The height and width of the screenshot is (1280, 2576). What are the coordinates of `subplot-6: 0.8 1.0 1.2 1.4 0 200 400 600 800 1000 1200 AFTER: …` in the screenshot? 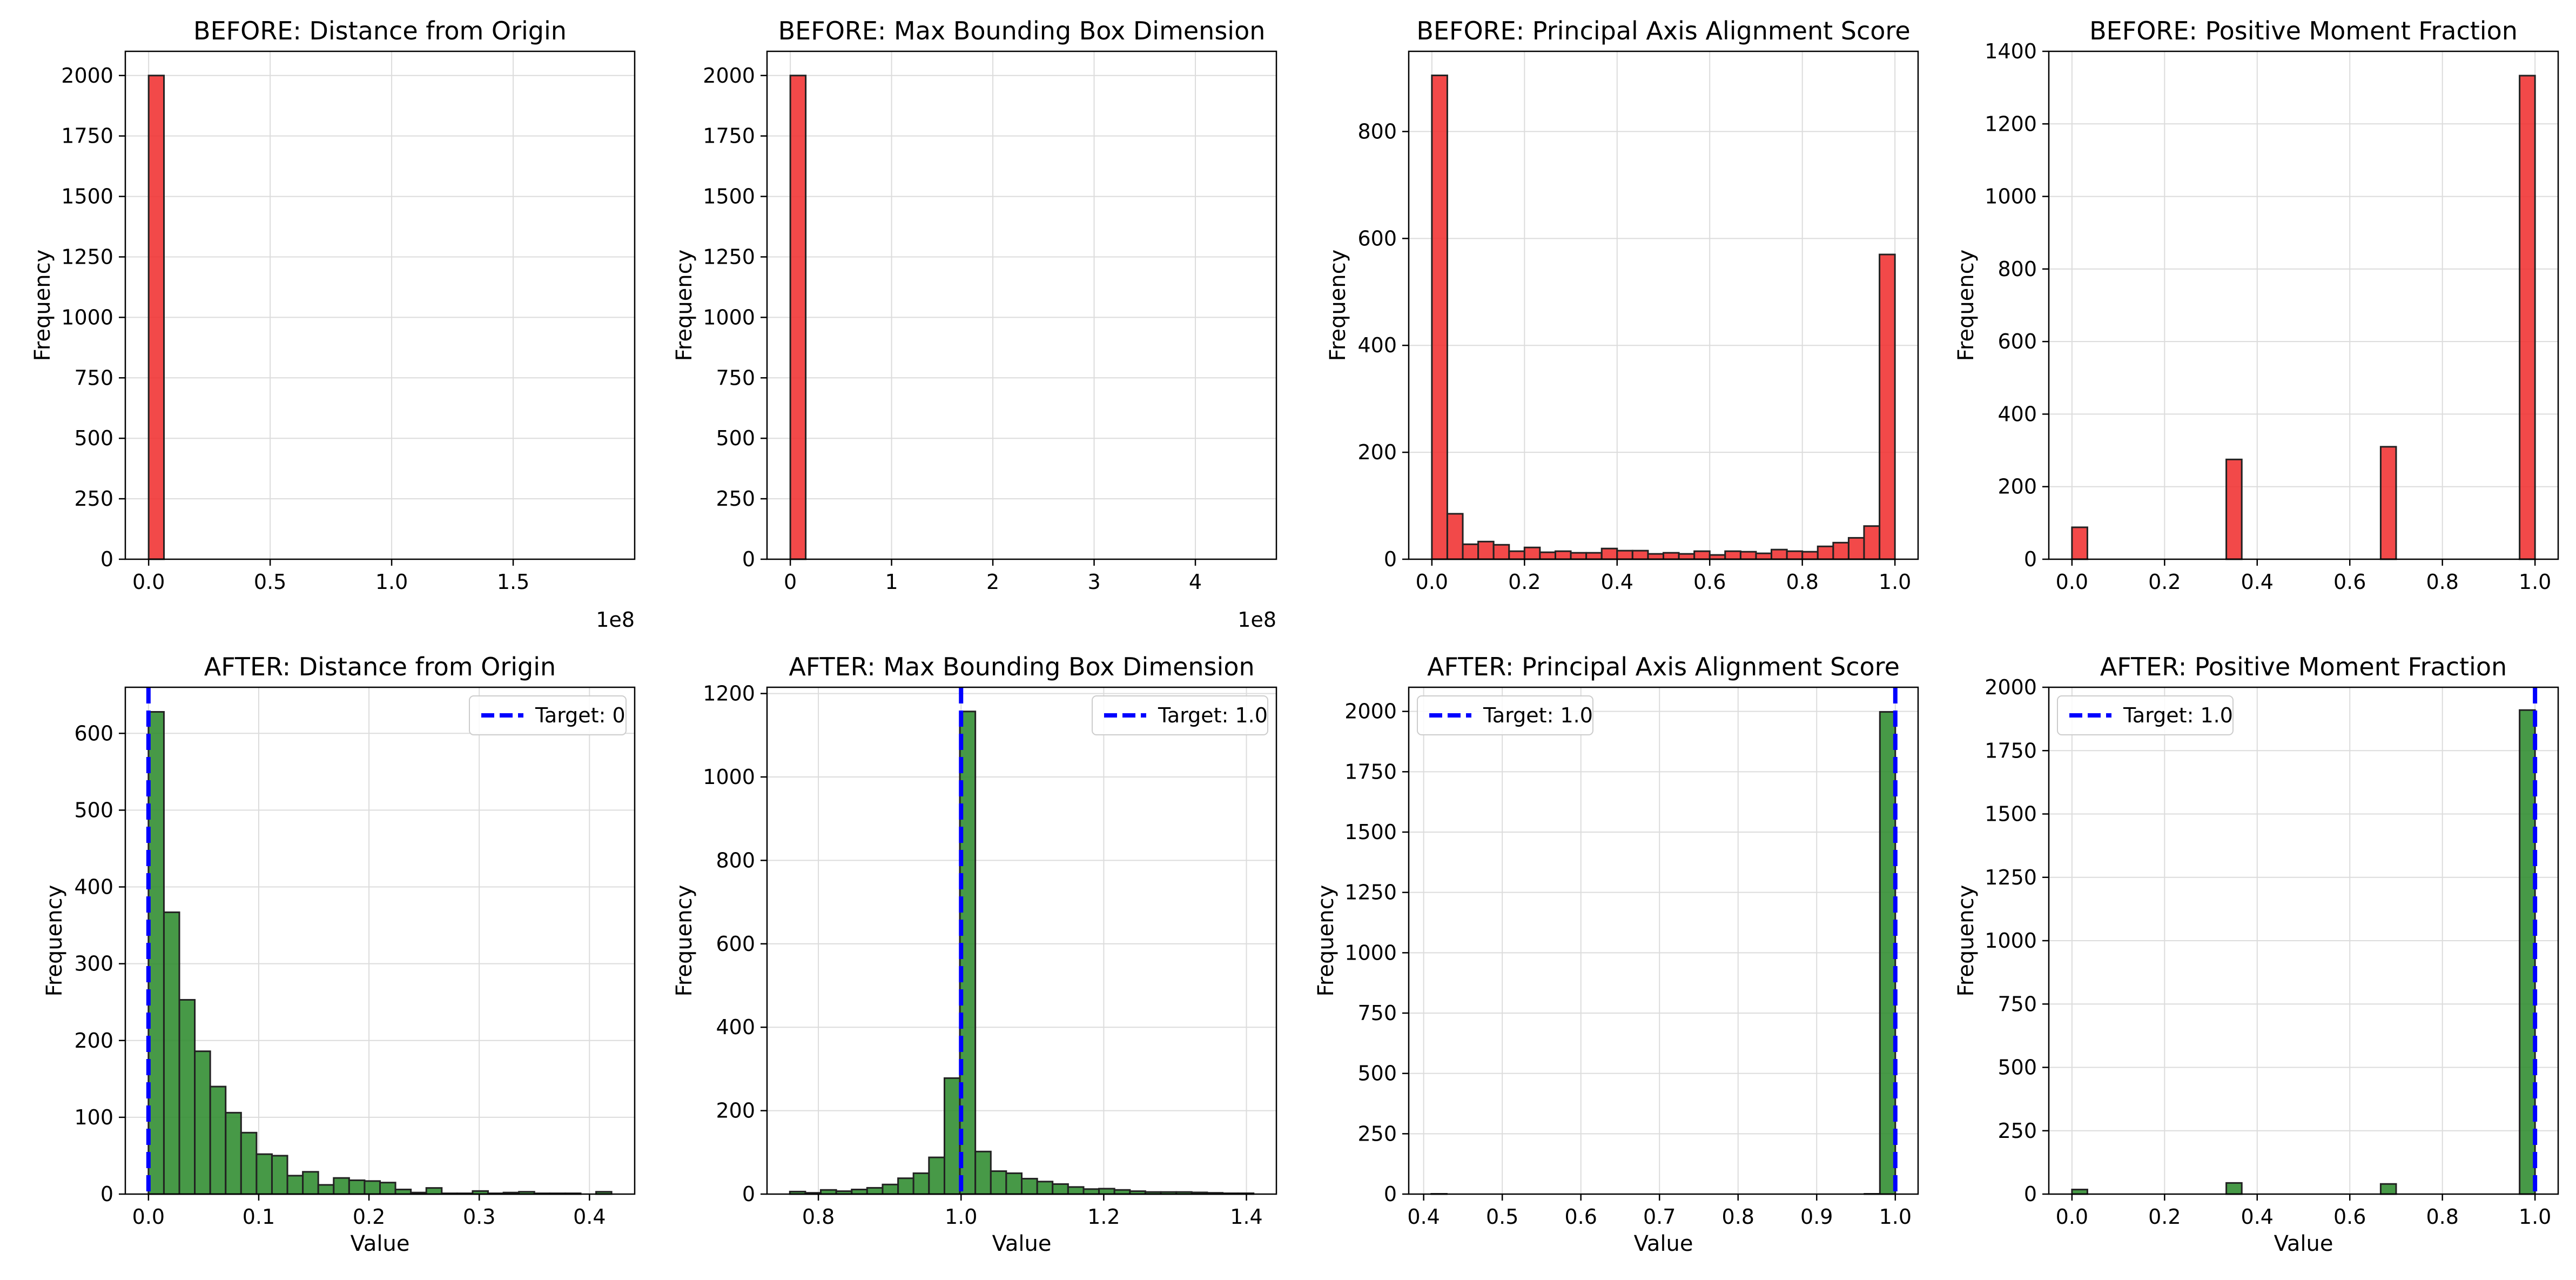 It's located at (974, 954).